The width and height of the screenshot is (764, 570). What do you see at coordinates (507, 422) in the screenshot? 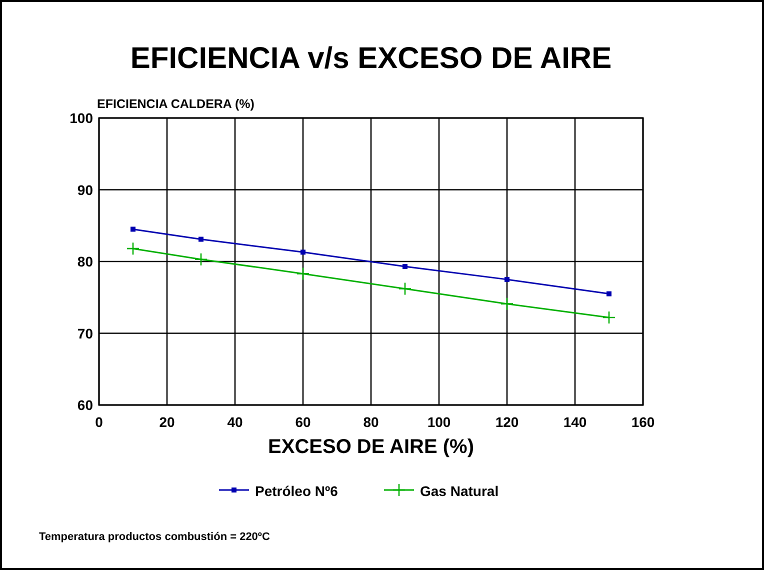
I see `x-tick-label: 120` at bounding box center [507, 422].